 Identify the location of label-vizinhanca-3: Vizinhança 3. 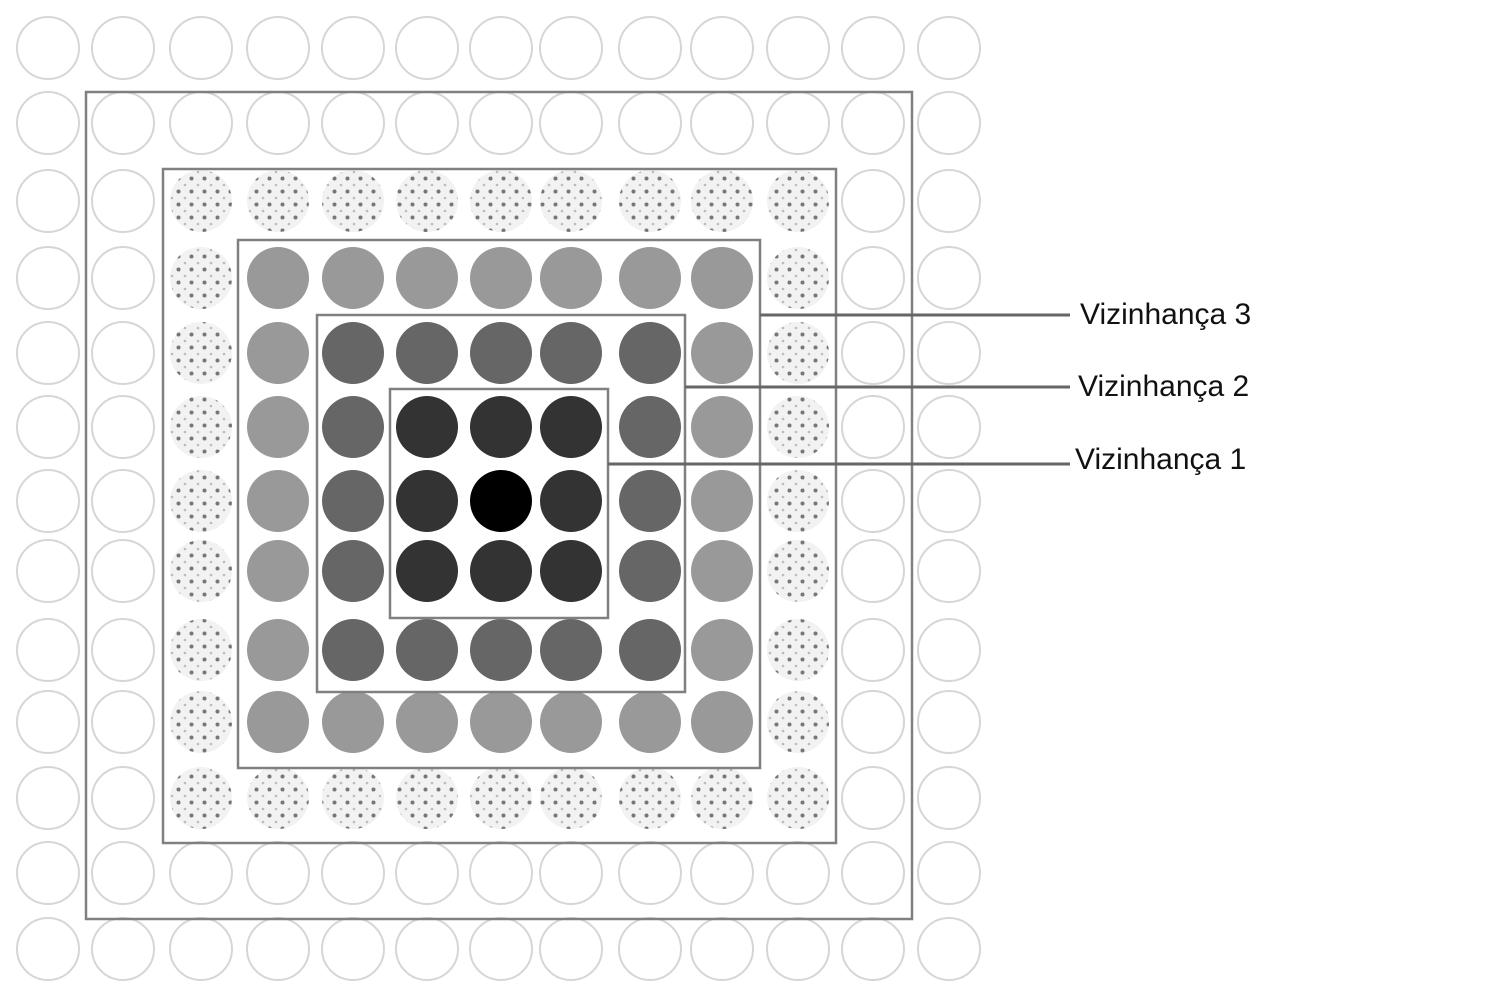
(1165, 314).